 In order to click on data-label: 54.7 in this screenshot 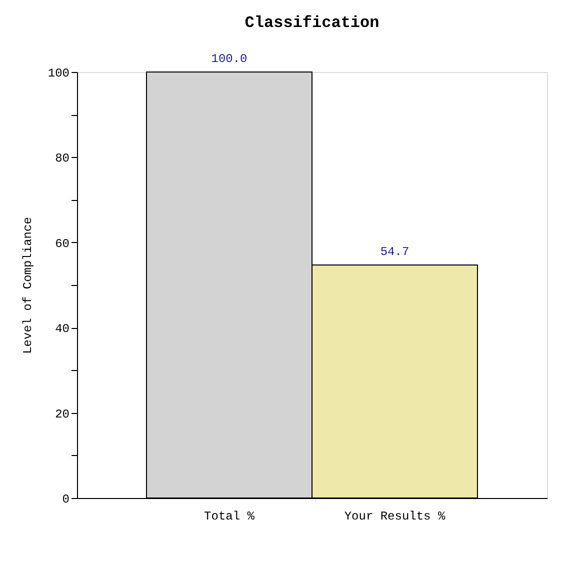, I will do `click(395, 251)`.